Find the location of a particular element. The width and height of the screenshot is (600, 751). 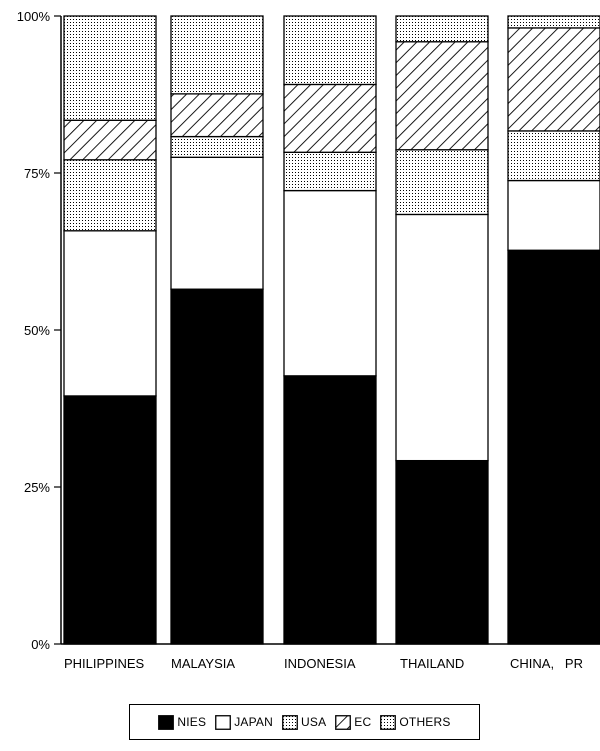

y-tick-label: 25% is located at coordinates (37, 487).